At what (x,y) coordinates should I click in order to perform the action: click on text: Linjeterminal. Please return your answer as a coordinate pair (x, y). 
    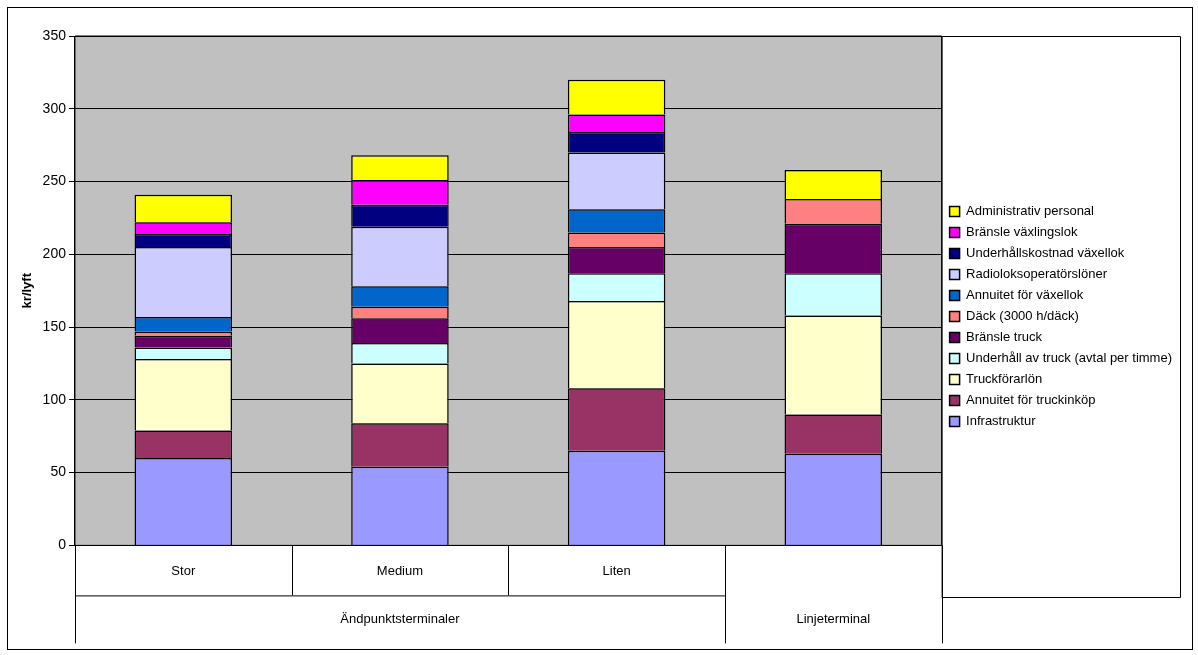
    Looking at the image, I should click on (833, 618).